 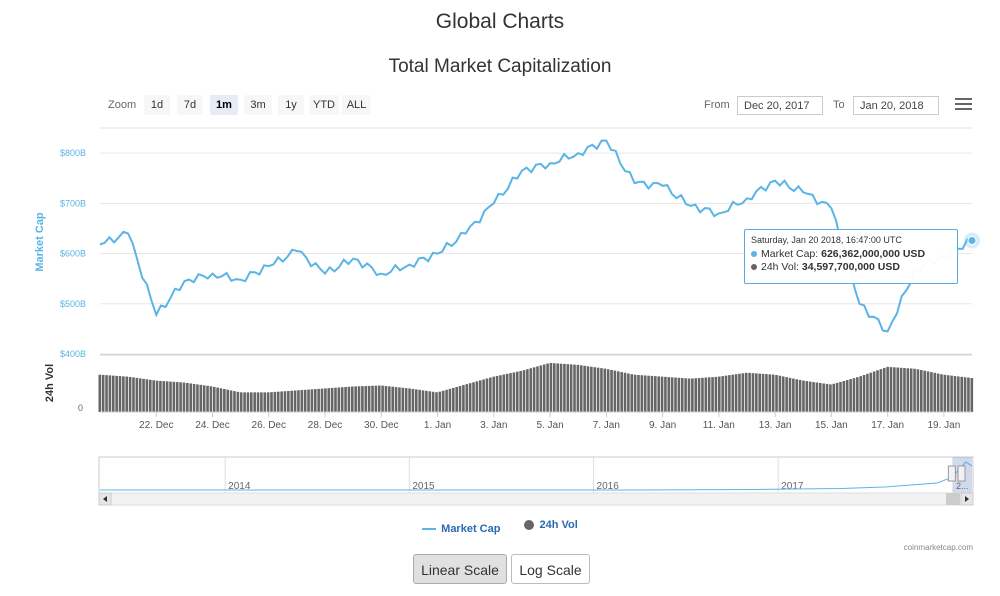 I want to click on tooltip-market-cap-label: Market Cap:, so click(x=790, y=254).